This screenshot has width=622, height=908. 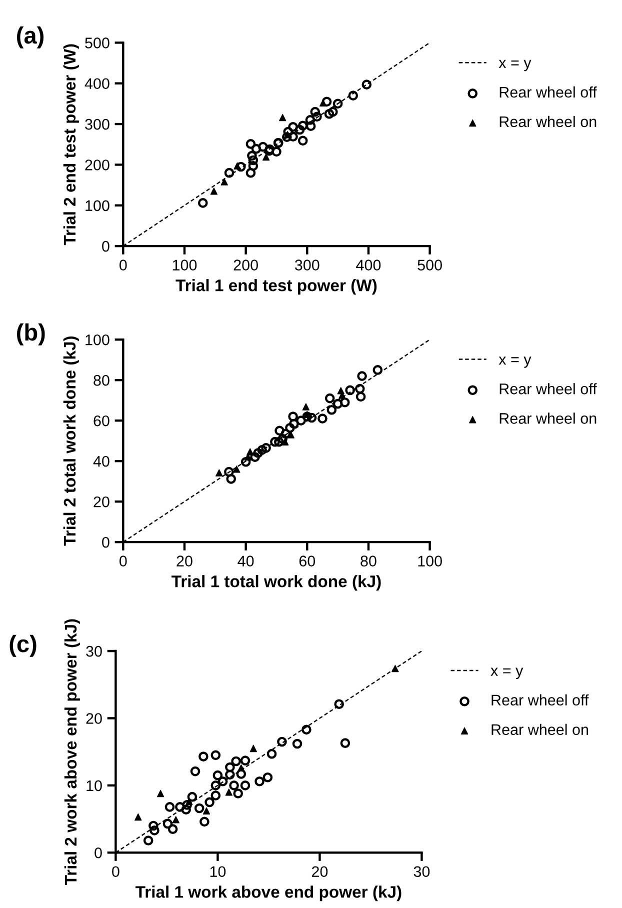 What do you see at coordinates (102, 420) in the screenshot?
I see `y-tick-label: 60` at bounding box center [102, 420].